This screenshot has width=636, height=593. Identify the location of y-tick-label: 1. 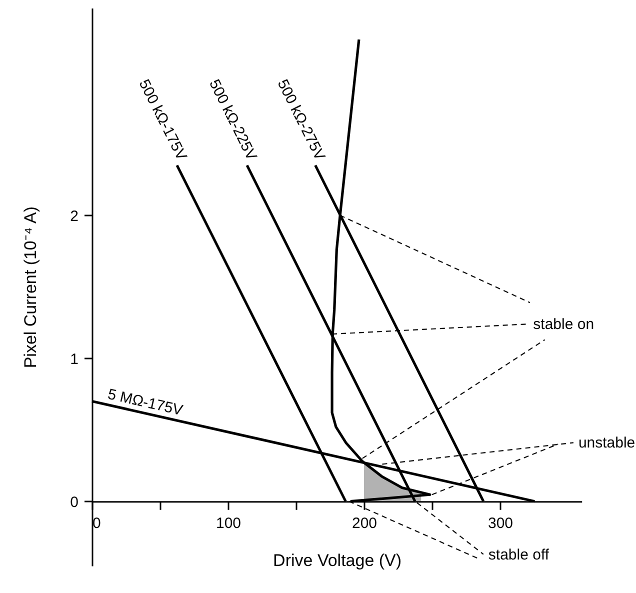
(74, 359).